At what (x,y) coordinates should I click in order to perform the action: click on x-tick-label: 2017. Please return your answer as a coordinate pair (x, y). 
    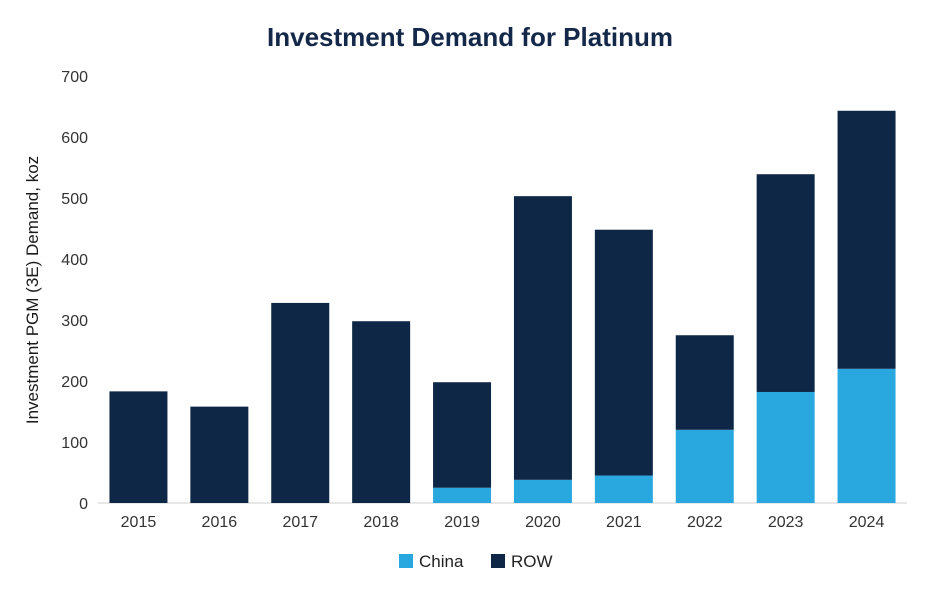
    Looking at the image, I should click on (300, 522).